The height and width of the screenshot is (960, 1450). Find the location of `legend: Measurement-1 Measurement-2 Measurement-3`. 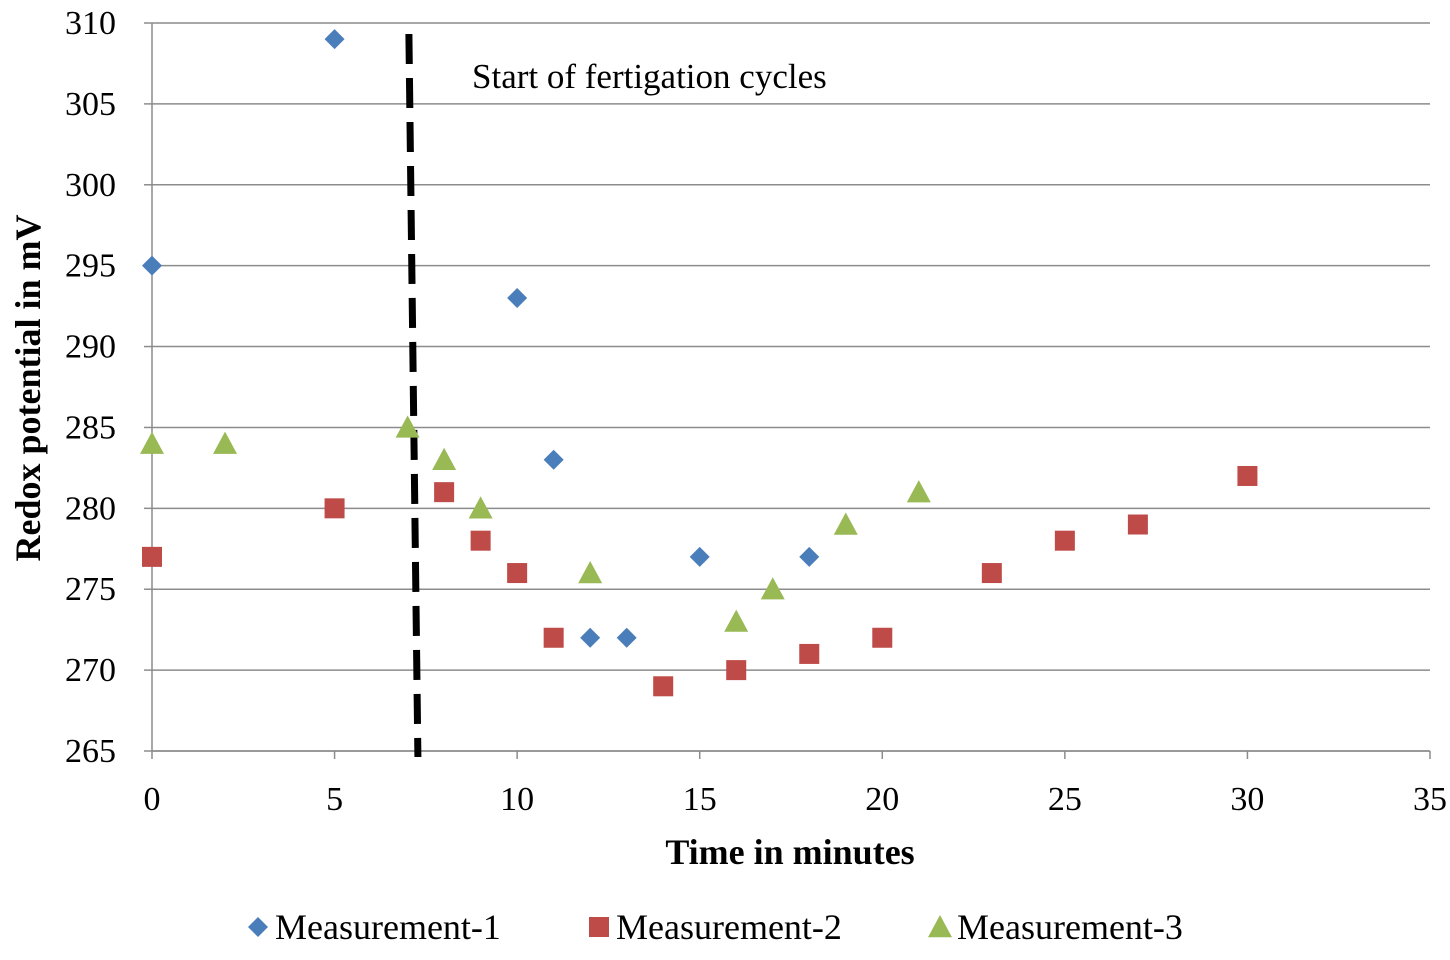

legend: Measurement-1 Measurement-2 Measurement-3 is located at coordinates (715, 927).